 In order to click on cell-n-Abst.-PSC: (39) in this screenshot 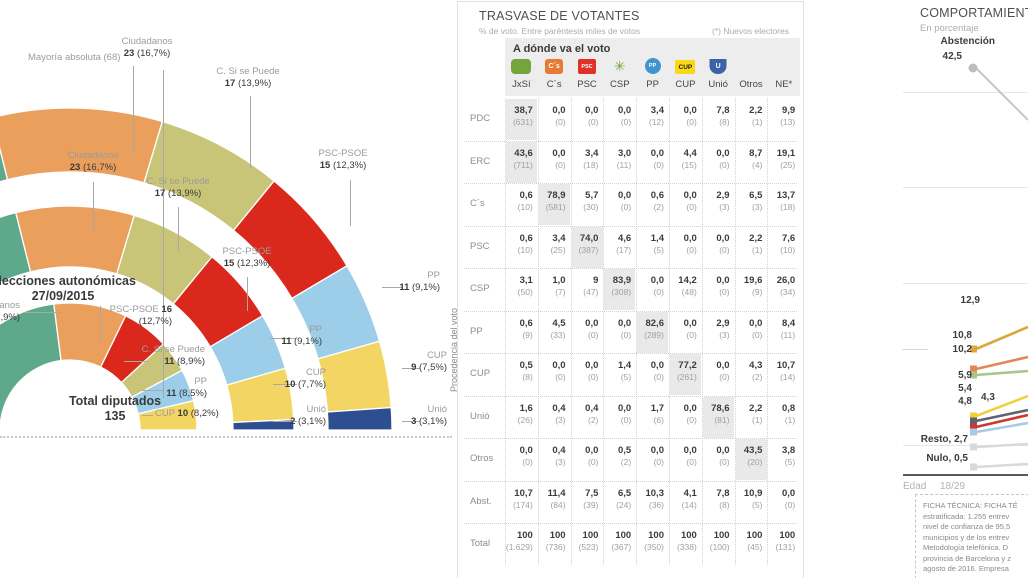, I will do `click(591, 504)`.